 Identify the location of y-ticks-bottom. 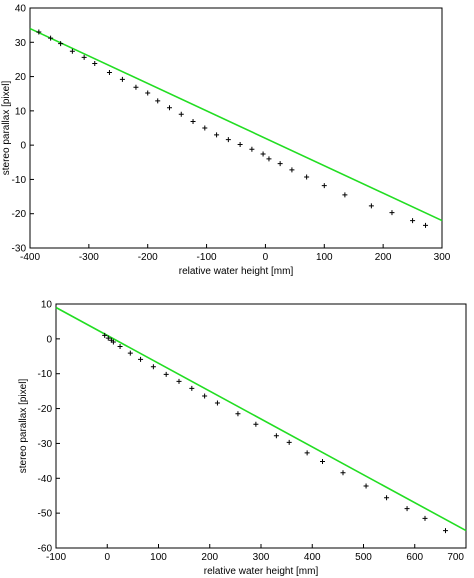
(58, 426).